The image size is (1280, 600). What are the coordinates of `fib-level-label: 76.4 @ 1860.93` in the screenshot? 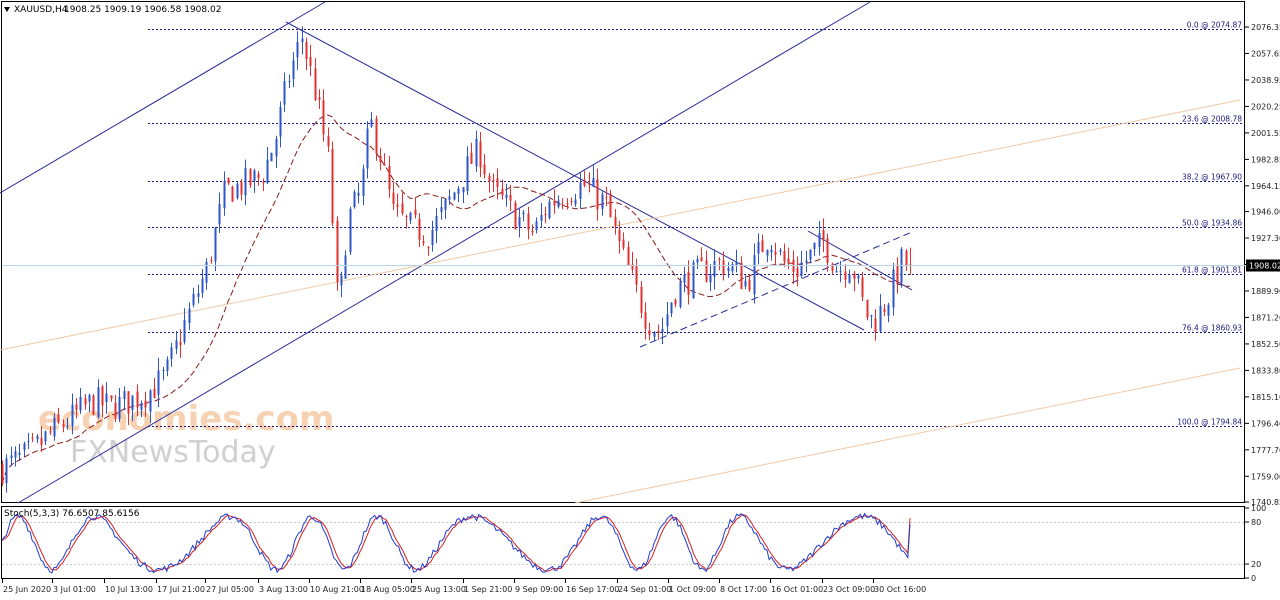 It's located at (1212, 328).